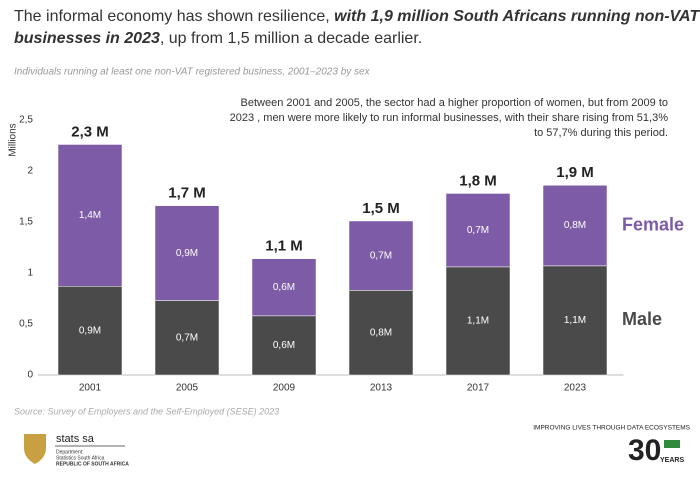 This screenshot has height=477, width=700. I want to click on headline-text: , up from 1,5 million a decade earlier., so click(291, 38).